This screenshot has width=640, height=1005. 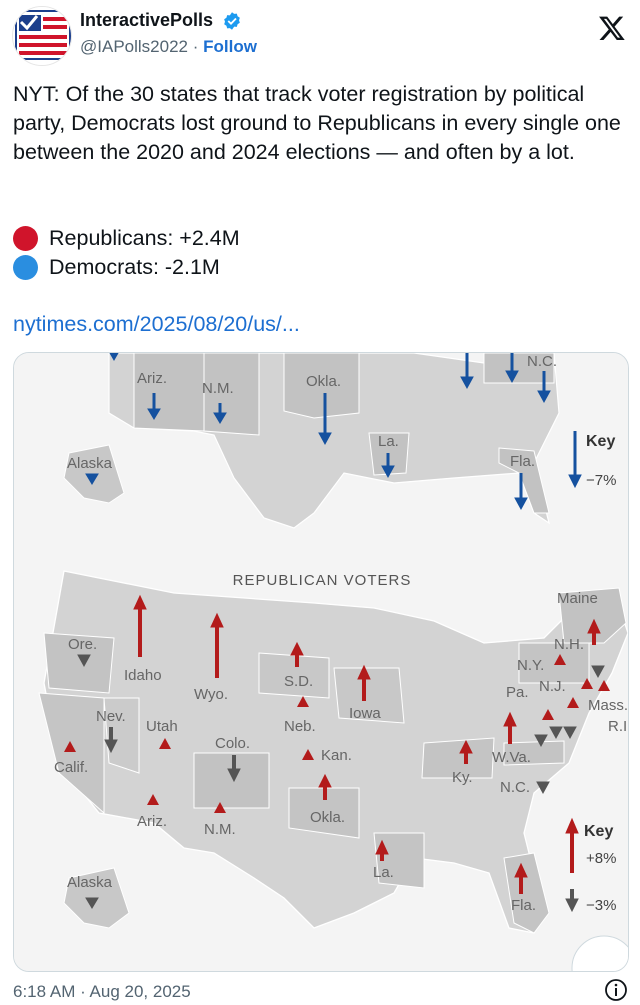 I want to click on blue-circle-icon, so click(x=25, y=267).